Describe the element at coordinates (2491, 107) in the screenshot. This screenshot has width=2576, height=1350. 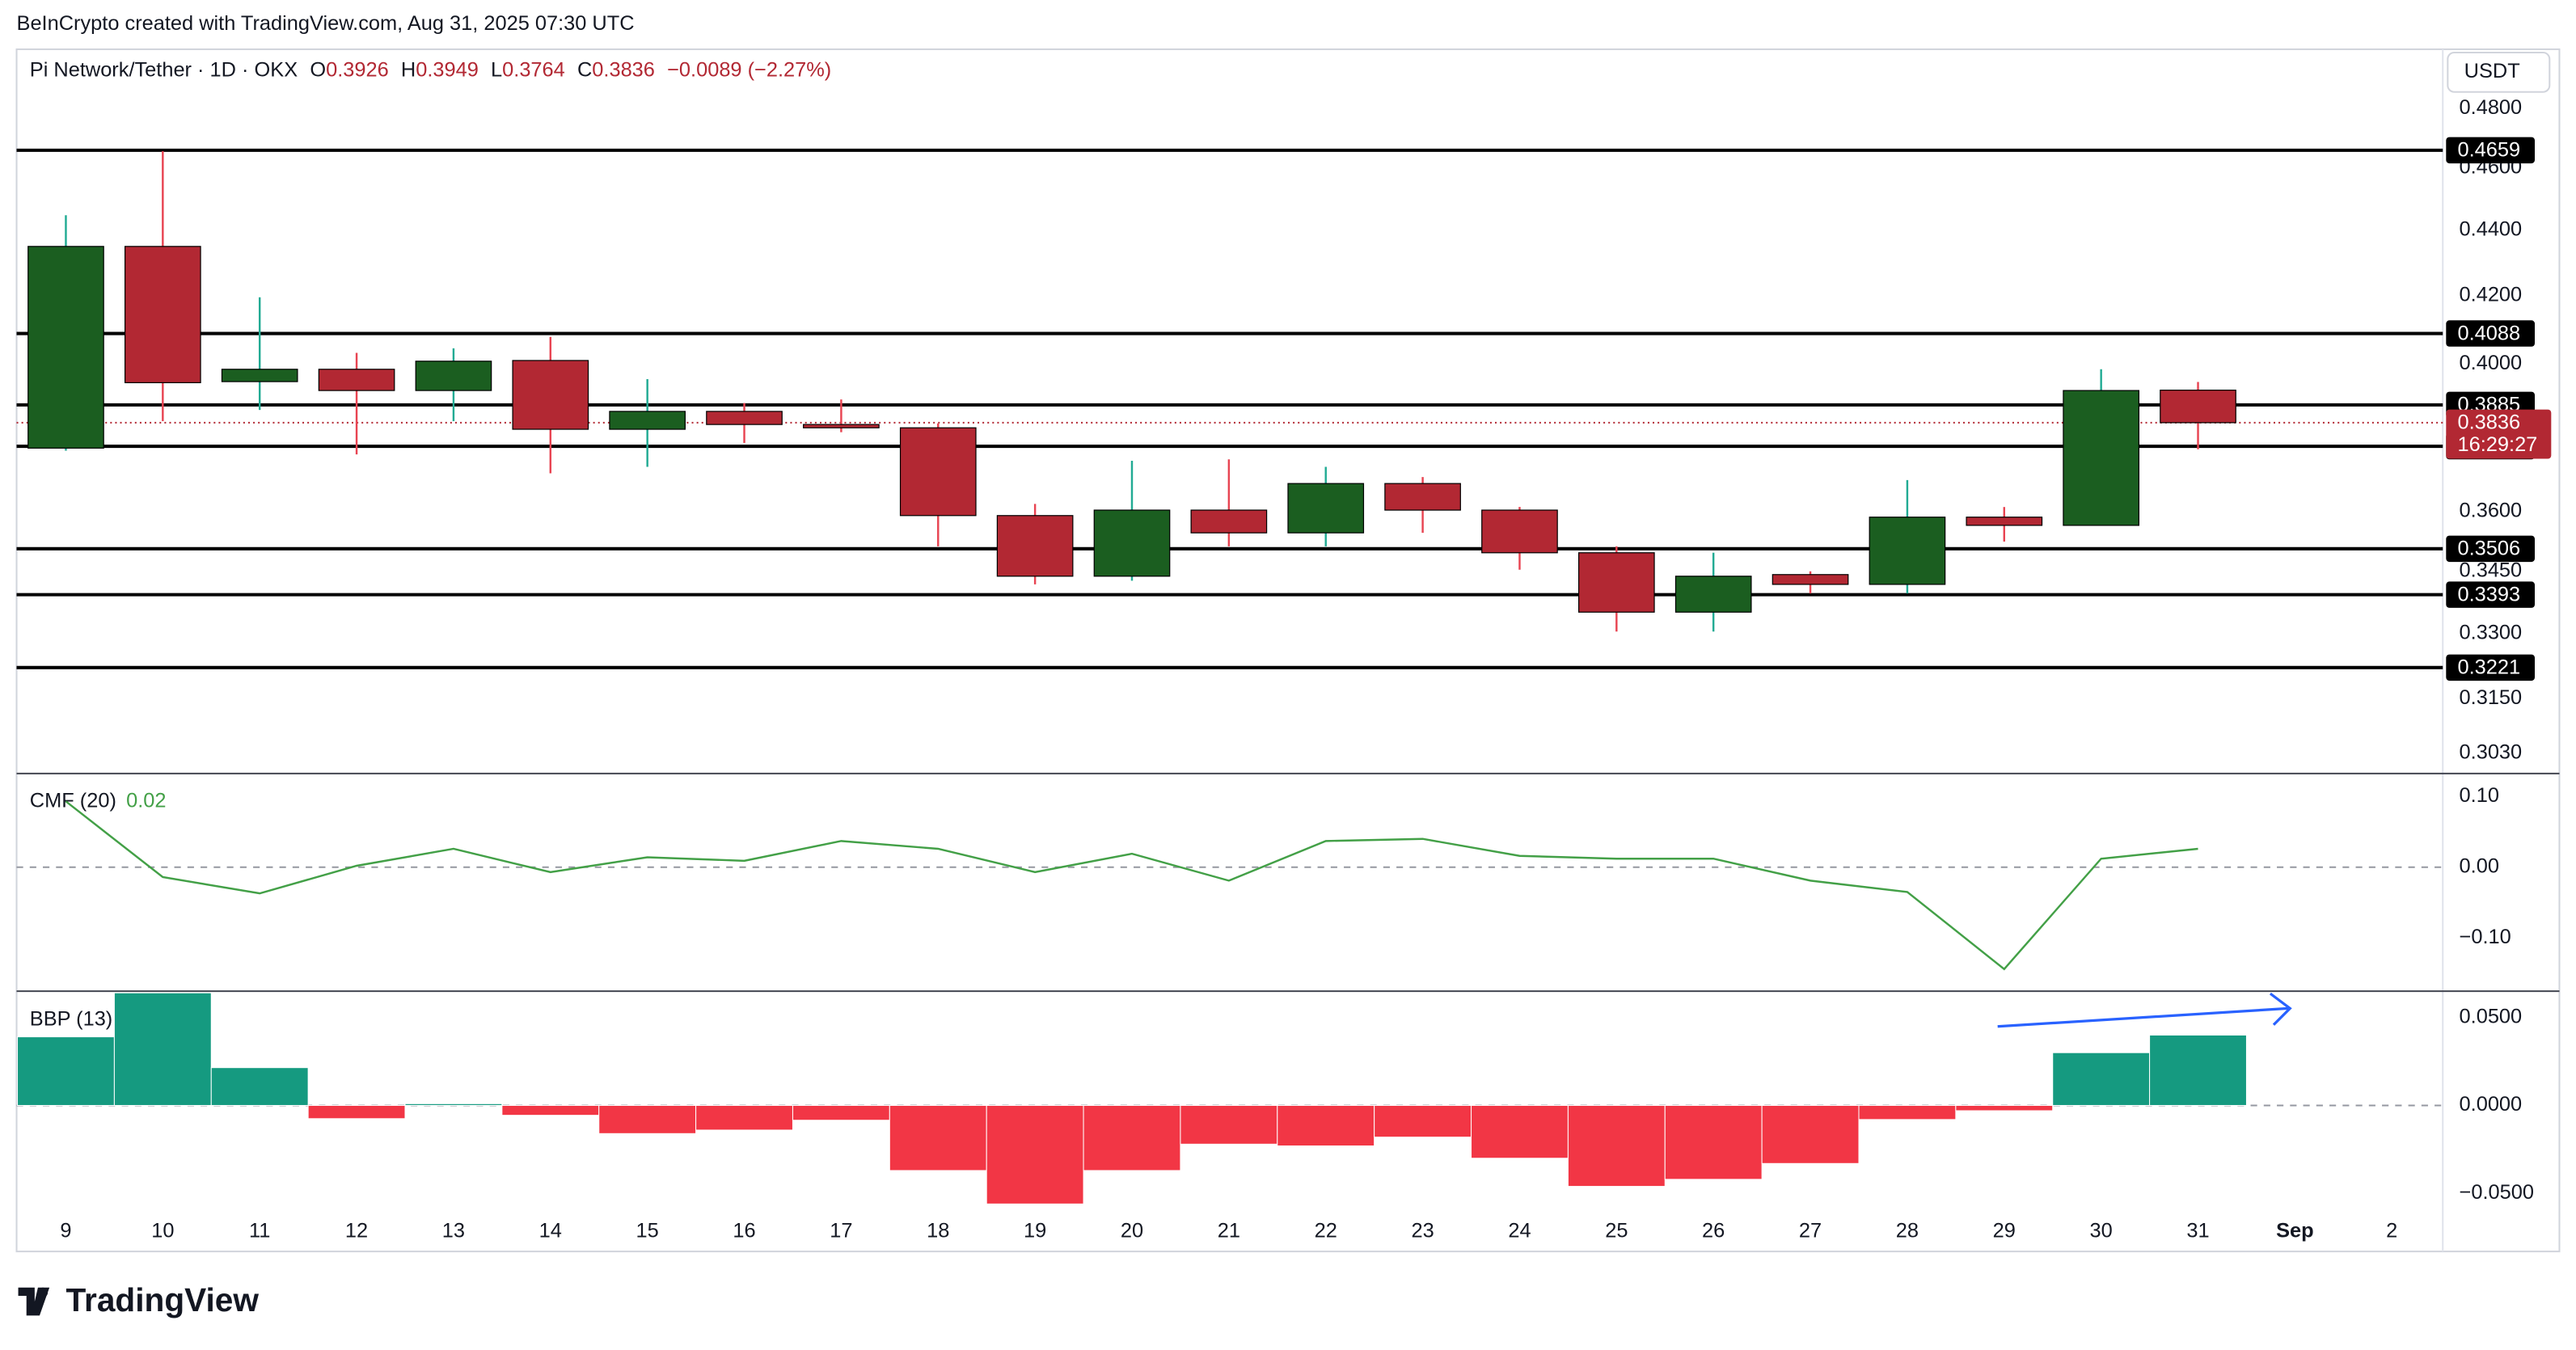
I see `y-tick-label: 0.4800` at that location.